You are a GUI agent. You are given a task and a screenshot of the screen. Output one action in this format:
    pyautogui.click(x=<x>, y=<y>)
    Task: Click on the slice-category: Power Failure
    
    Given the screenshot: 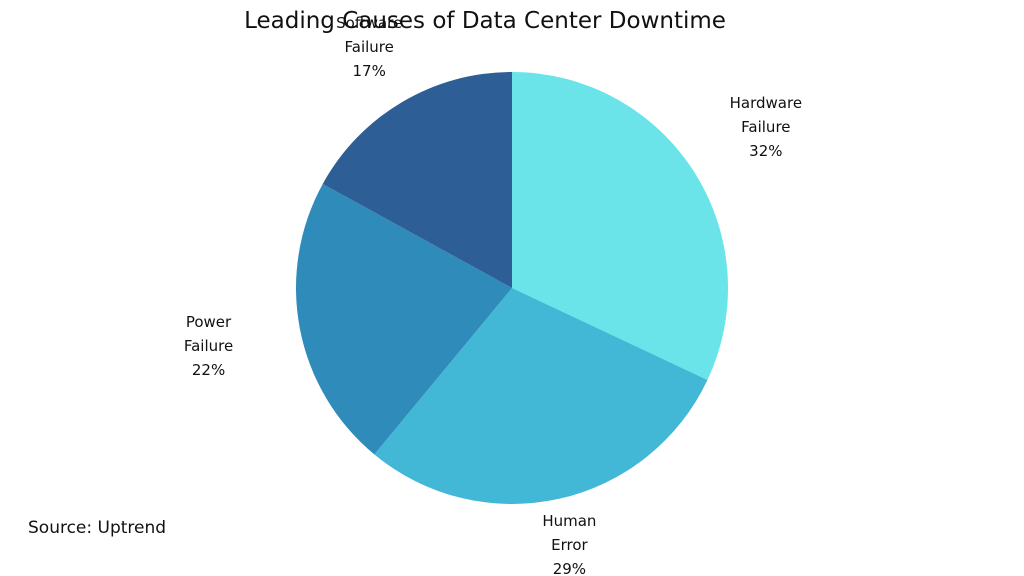 What is the action you would take?
    pyautogui.click(x=208, y=333)
    